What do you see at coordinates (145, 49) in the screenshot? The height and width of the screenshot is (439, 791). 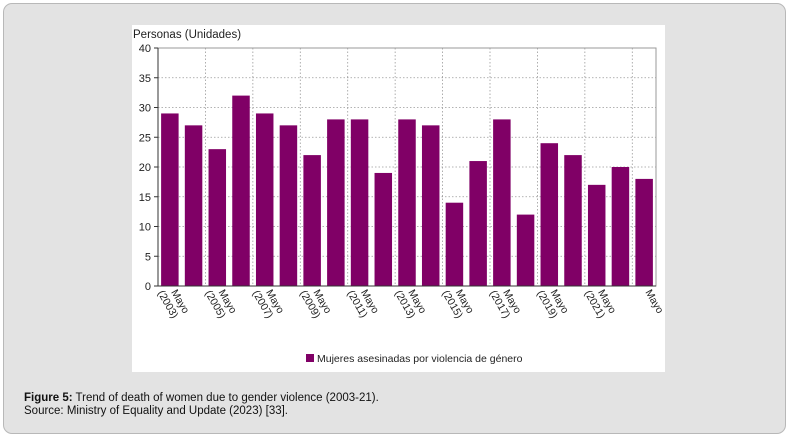 I see `y-tick-label: 40` at bounding box center [145, 49].